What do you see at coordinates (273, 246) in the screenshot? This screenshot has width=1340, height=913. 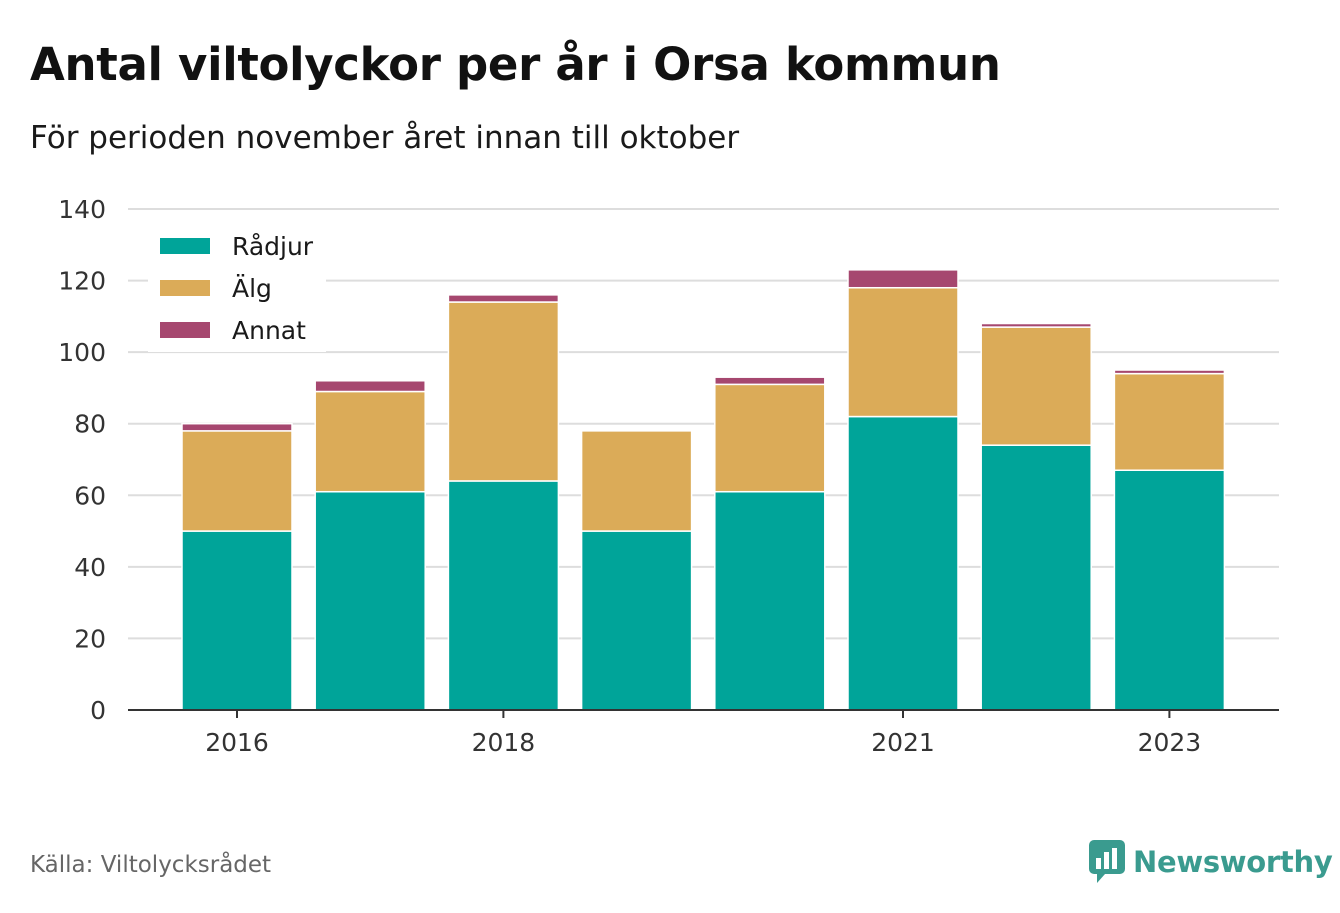 I see `legend-label: Rådjur` at bounding box center [273, 246].